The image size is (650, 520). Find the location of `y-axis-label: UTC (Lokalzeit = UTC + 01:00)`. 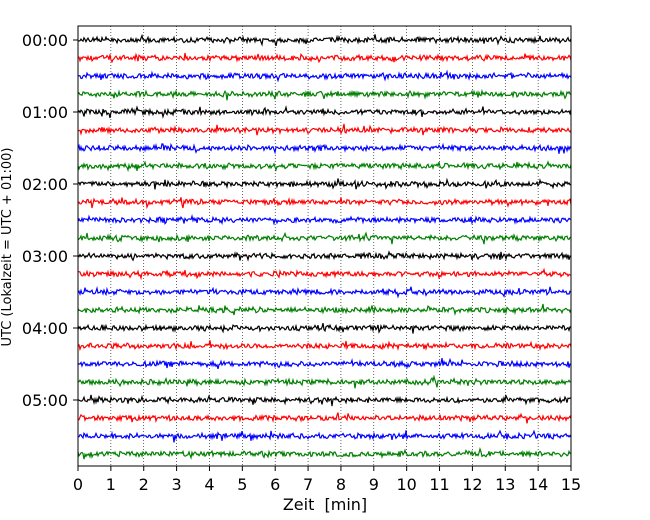

y-axis-label: UTC (Lokalzeit = UTC + 01:00) is located at coordinates (7, 247).